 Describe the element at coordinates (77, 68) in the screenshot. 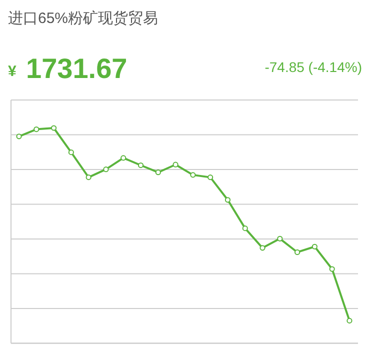

I see `text: 1731.67` at that location.